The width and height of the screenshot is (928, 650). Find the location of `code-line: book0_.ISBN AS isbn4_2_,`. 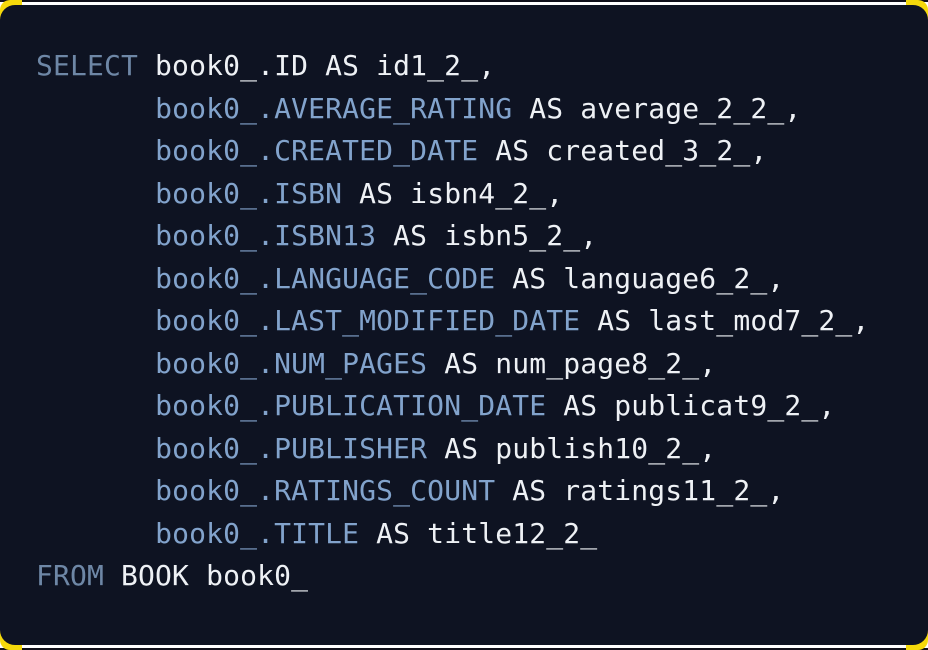

code-line: book0_.ISBN AS isbn4_2_, is located at coordinates (470, 194).